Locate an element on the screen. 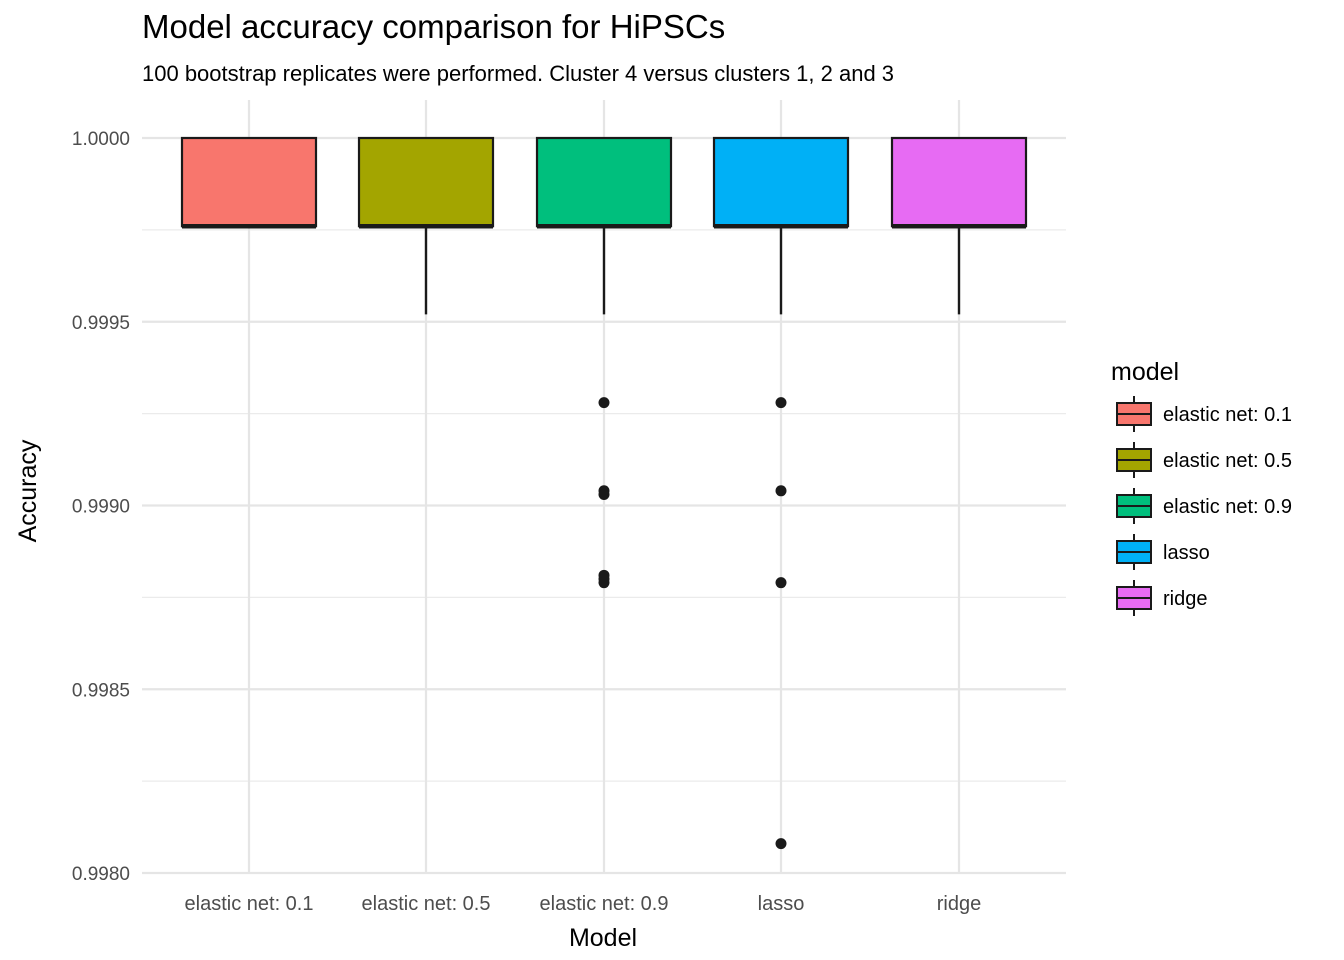  x-tick-label: elastic net: 0.1 is located at coordinates (249, 904).